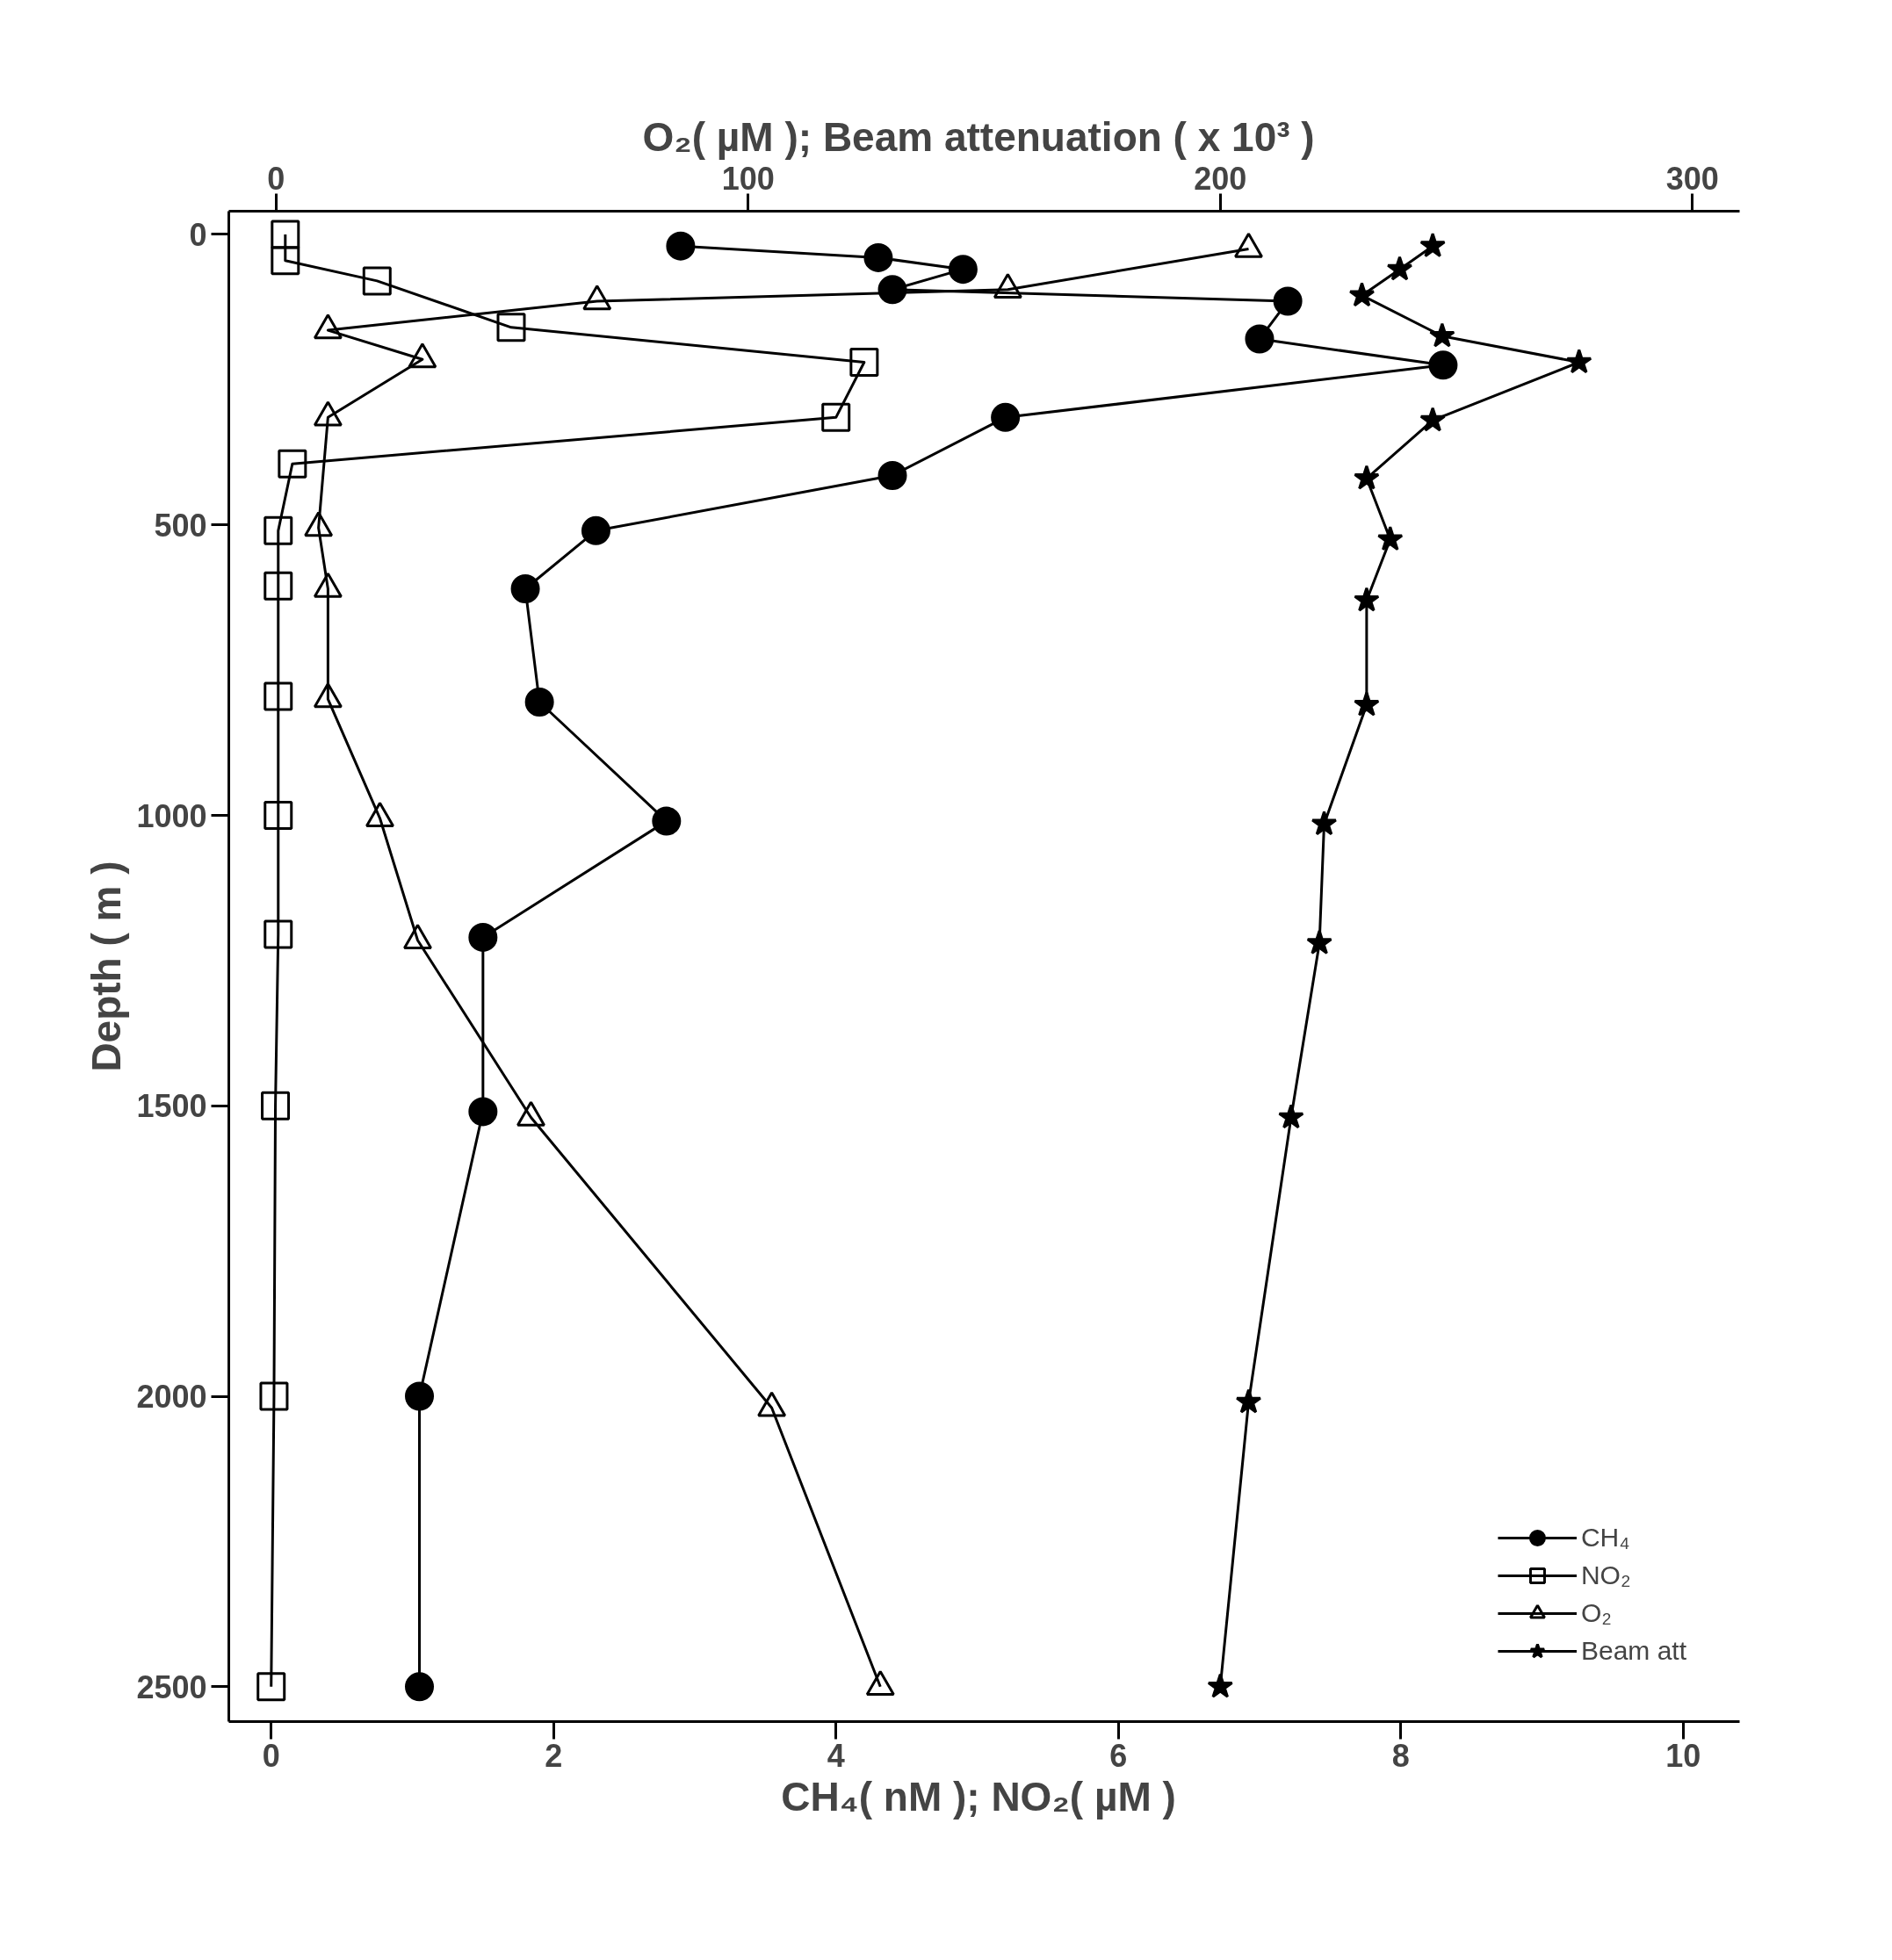  Describe the element at coordinates (1683, 1755) in the screenshot. I see `x-tick-label: 10` at that location.